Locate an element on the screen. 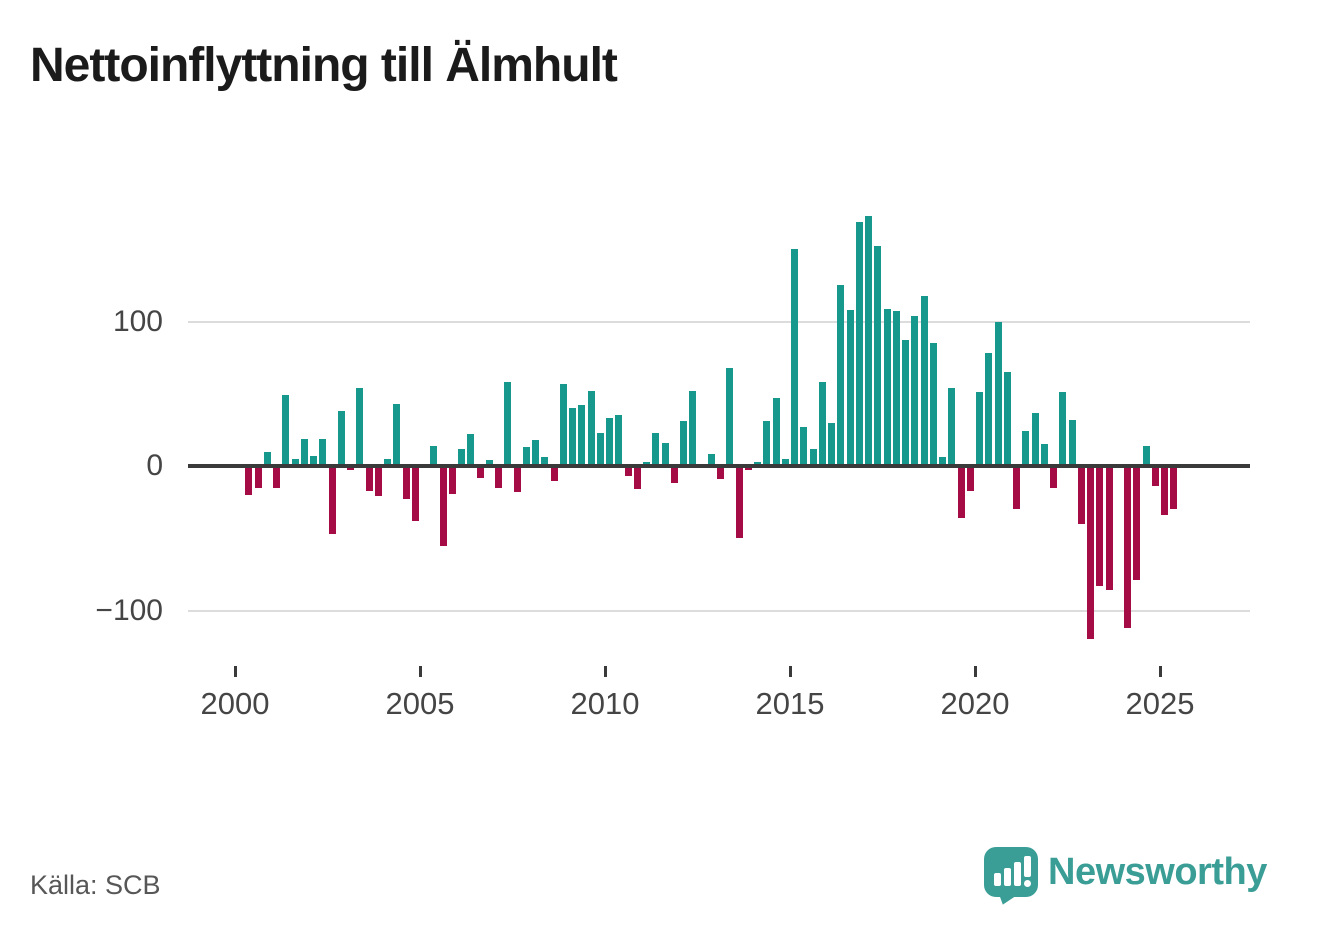  chart-bar-2024Q1 is located at coordinates (1127, 547).